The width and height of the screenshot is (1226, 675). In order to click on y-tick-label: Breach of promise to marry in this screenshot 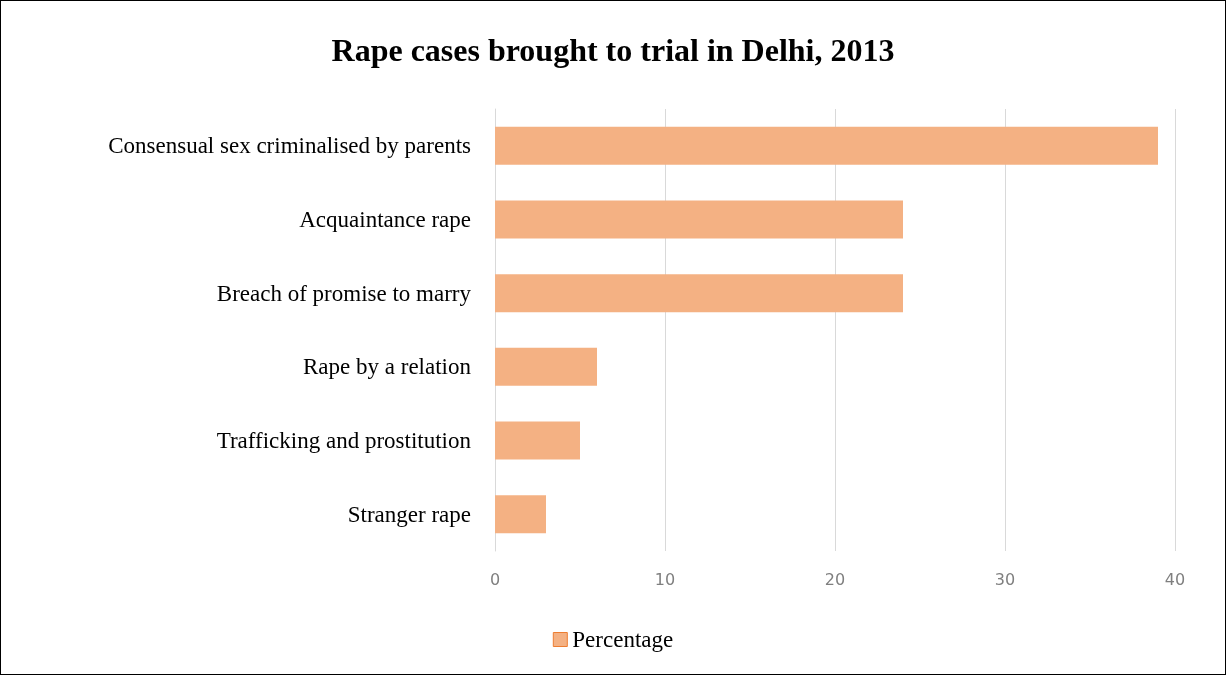, I will do `click(344, 293)`.